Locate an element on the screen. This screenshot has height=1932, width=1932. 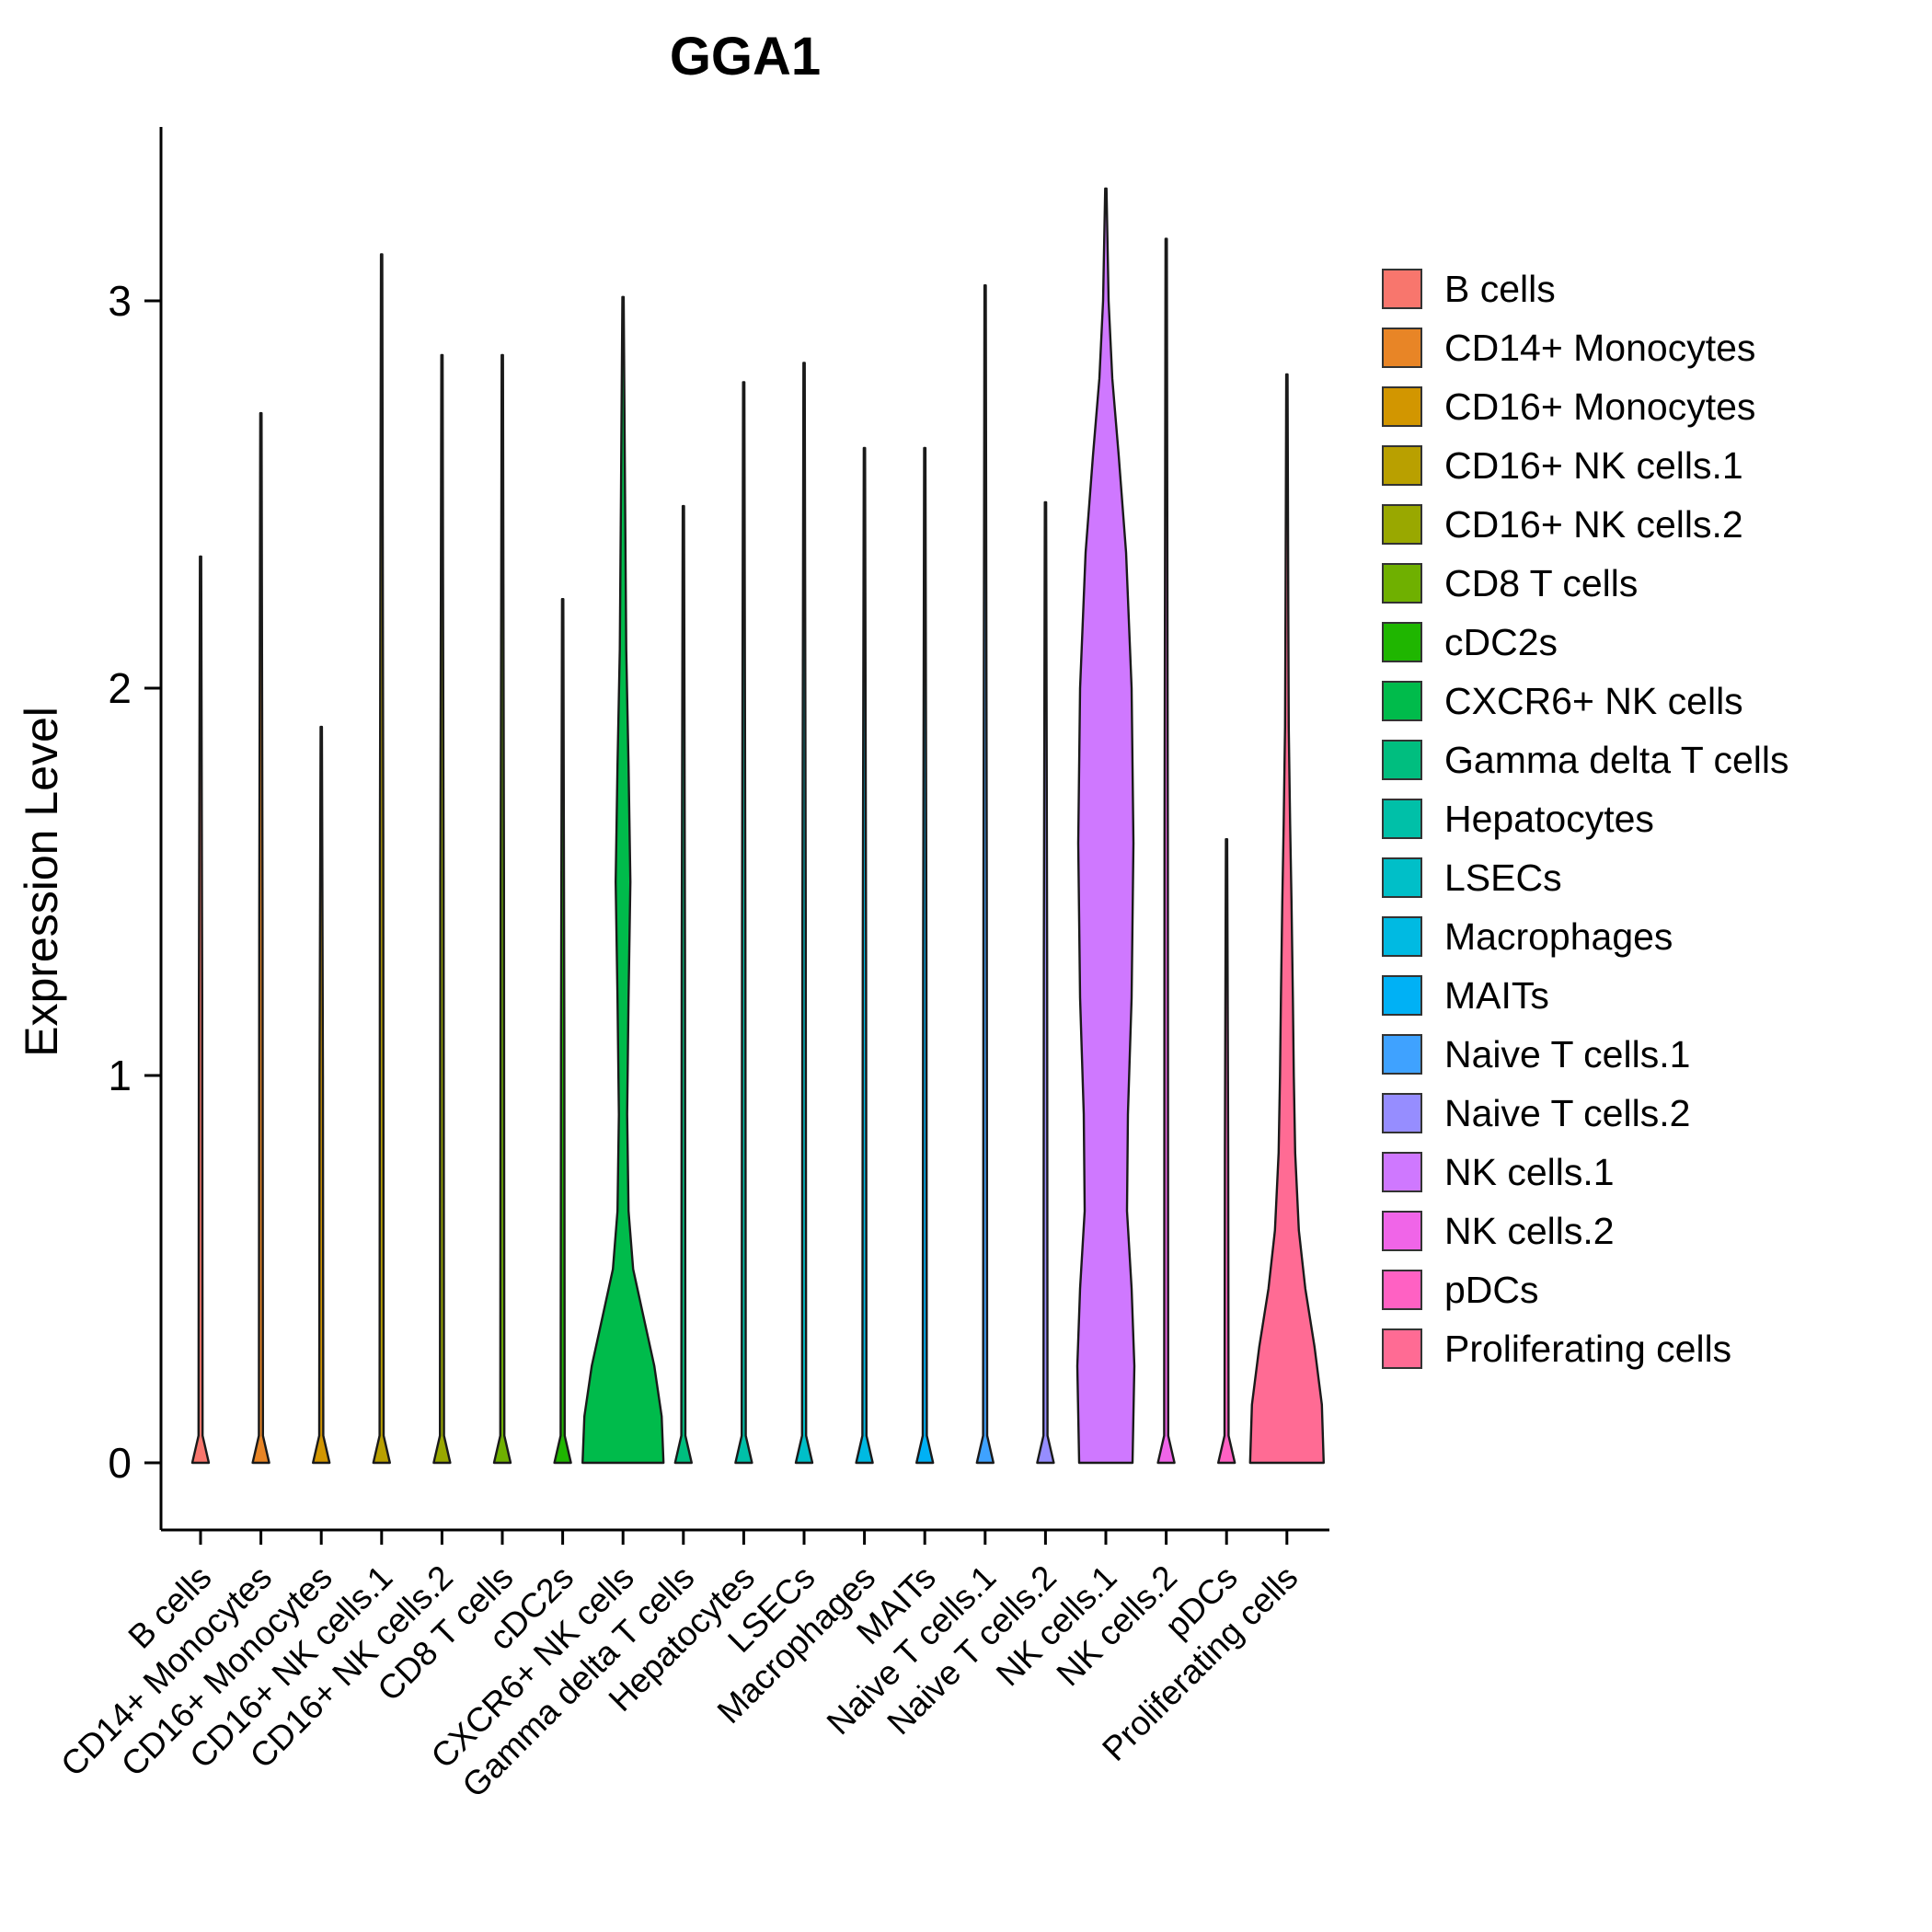
legend-item: MAITs is located at coordinates (1585, 995).